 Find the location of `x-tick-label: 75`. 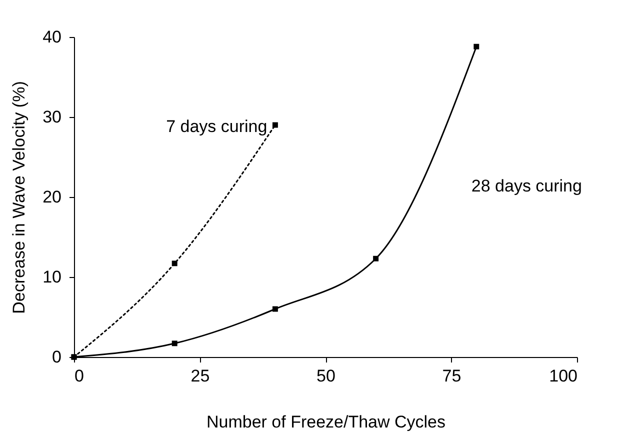

x-tick-label: 75 is located at coordinates (452, 376).